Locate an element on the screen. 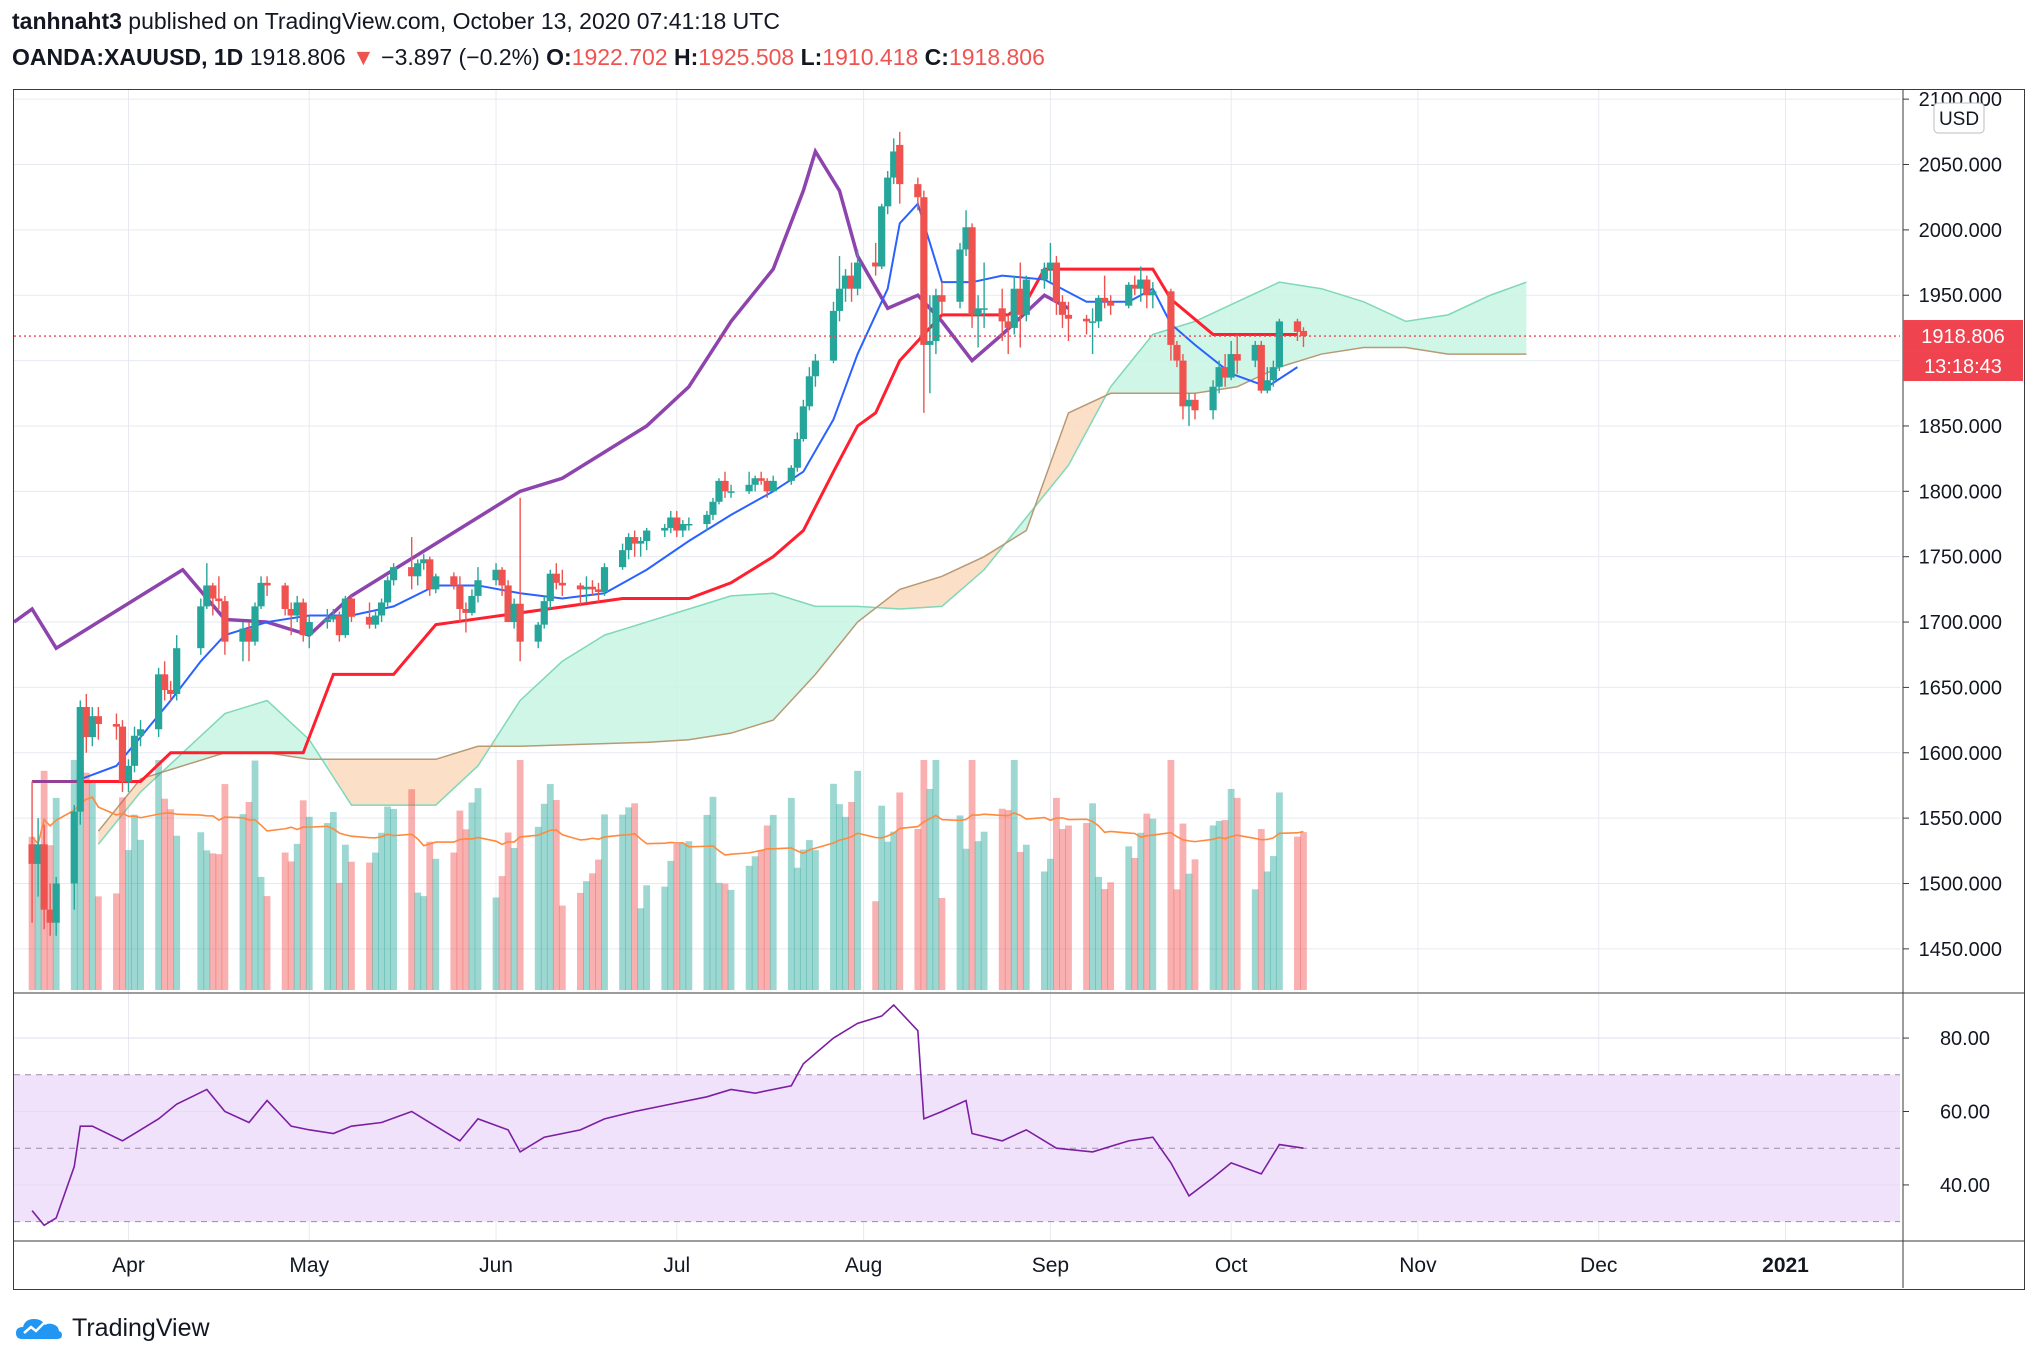 This screenshot has height=1364, width=2038. rsi-axis-label: 80.00 is located at coordinates (1965, 1039).